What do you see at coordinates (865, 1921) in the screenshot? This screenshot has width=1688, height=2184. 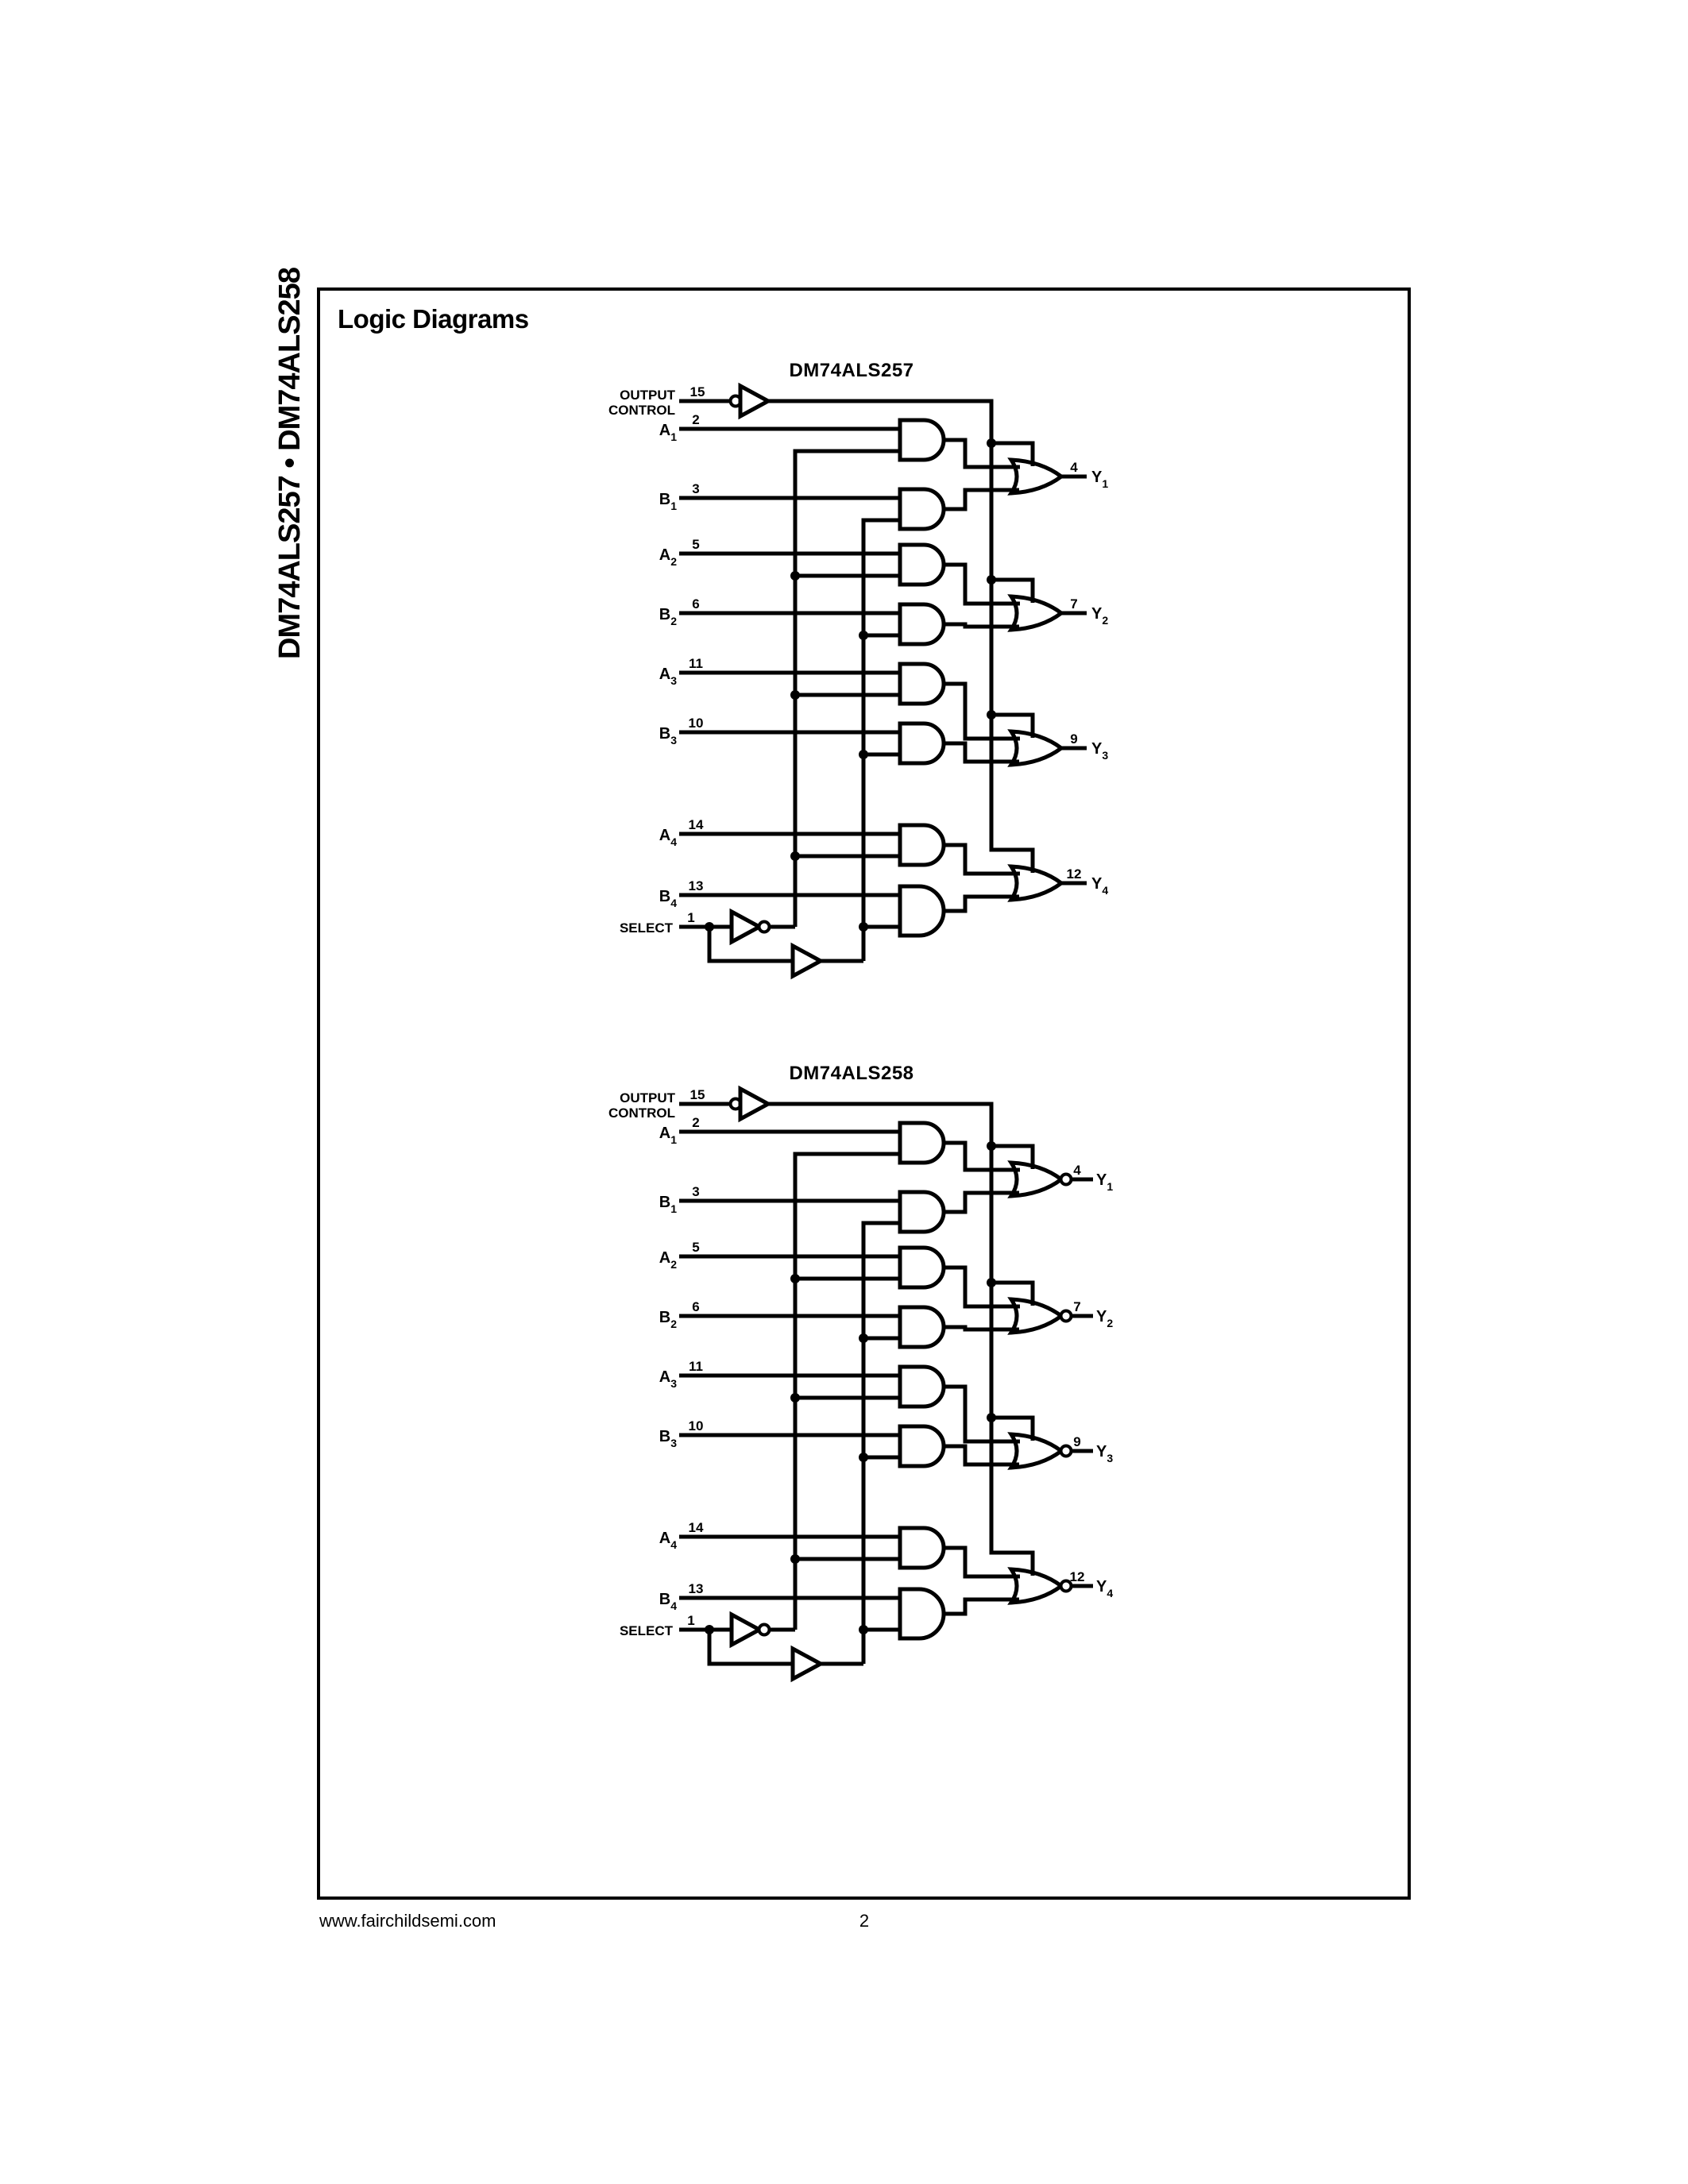 I see `footer-page-number: 2` at bounding box center [865, 1921].